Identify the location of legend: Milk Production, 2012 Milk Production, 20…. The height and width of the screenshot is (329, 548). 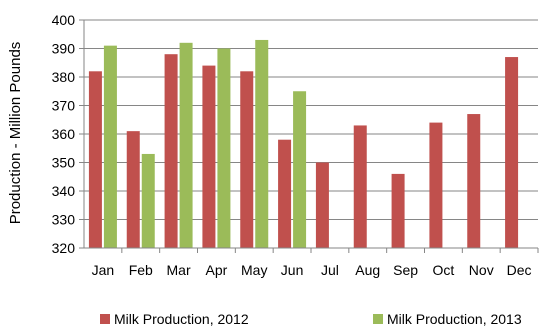
(311, 319).